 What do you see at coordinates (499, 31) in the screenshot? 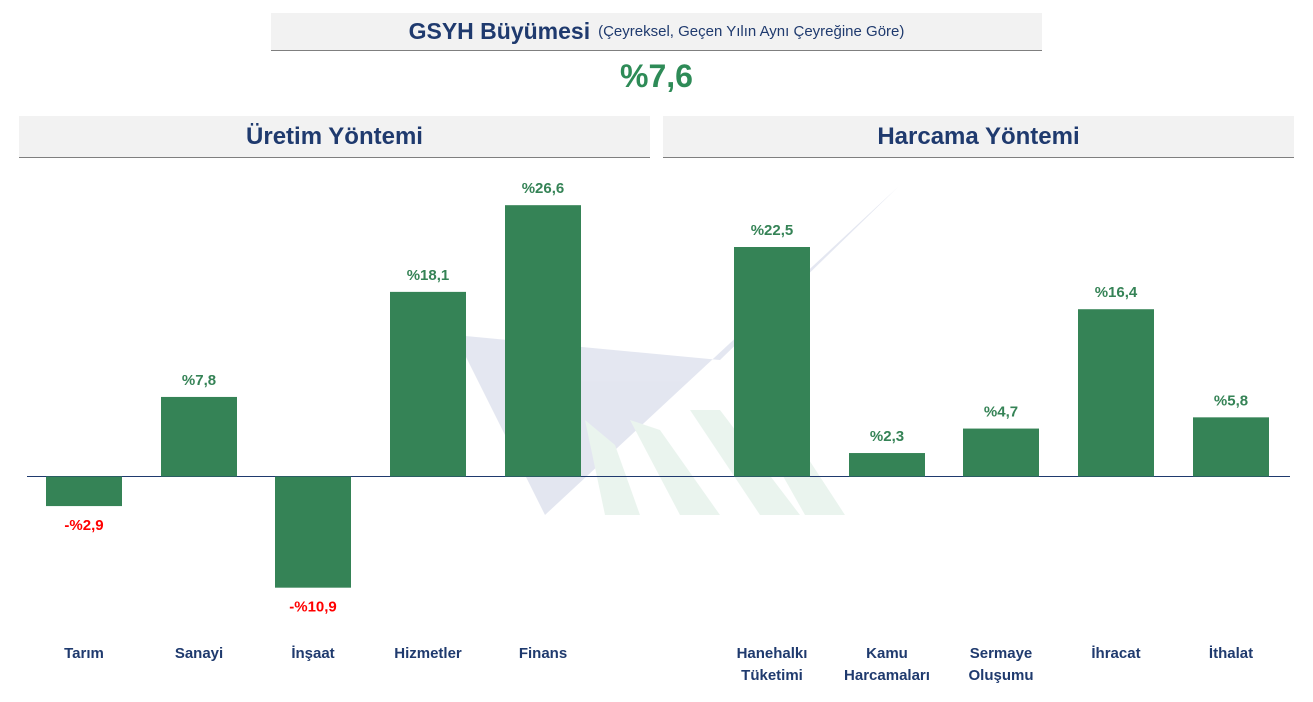
I see `chart-title: GSYH Büyümesi` at bounding box center [499, 31].